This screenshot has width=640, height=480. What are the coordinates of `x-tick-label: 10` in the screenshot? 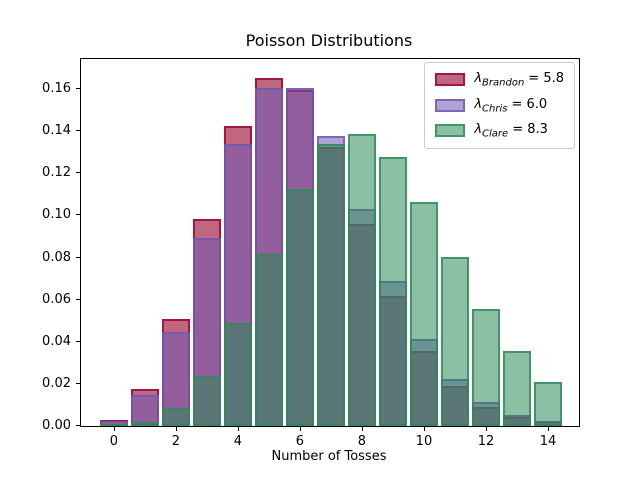 It's located at (424, 441).